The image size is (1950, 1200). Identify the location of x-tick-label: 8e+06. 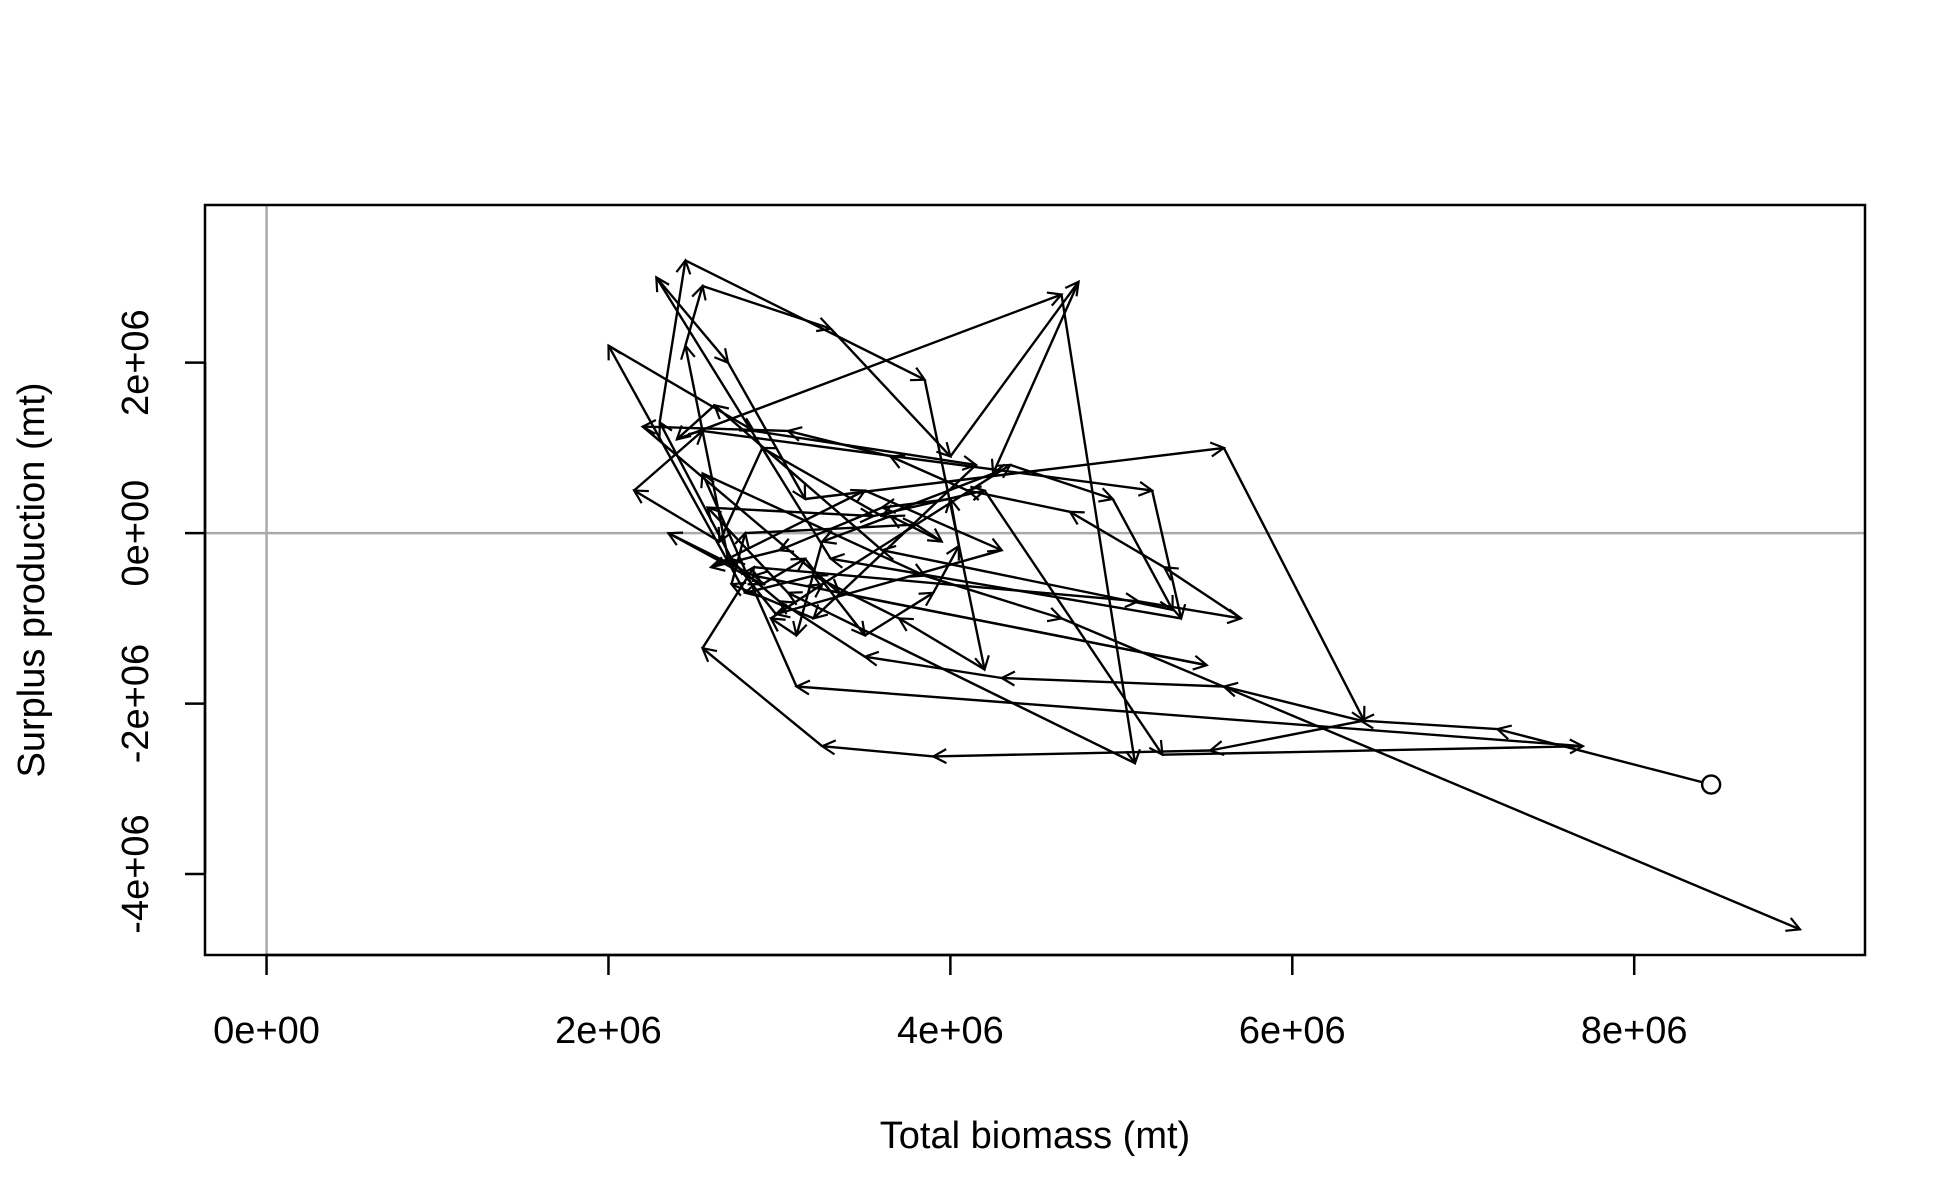
(1634, 1031).